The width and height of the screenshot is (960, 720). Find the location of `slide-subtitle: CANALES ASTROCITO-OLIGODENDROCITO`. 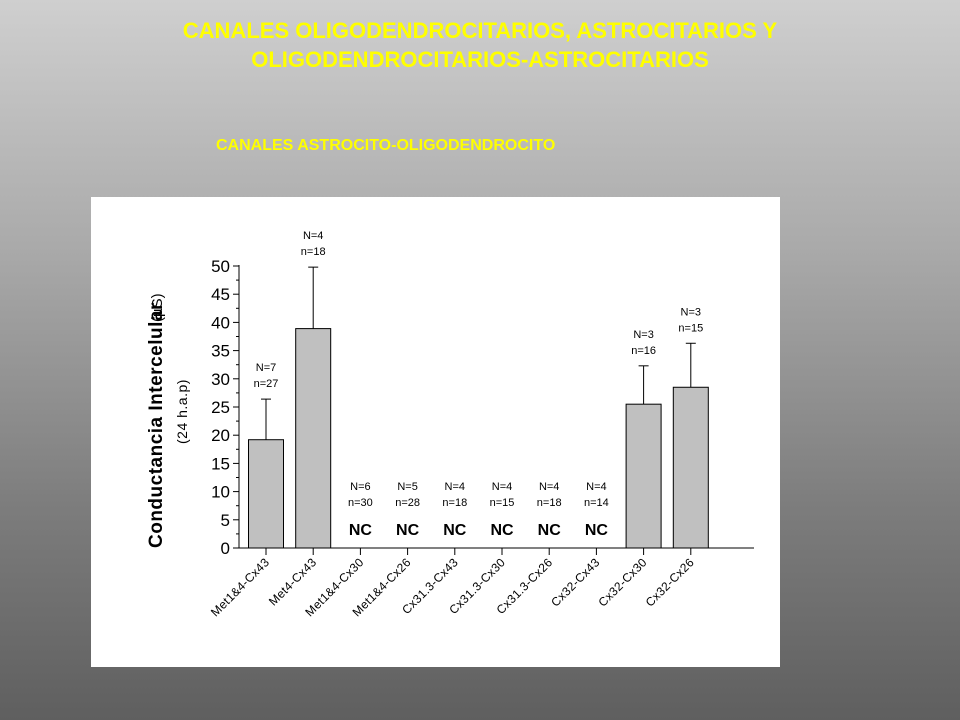

slide-subtitle: CANALES ASTROCITO-OLIGODENDROCITO is located at coordinates (386, 145).